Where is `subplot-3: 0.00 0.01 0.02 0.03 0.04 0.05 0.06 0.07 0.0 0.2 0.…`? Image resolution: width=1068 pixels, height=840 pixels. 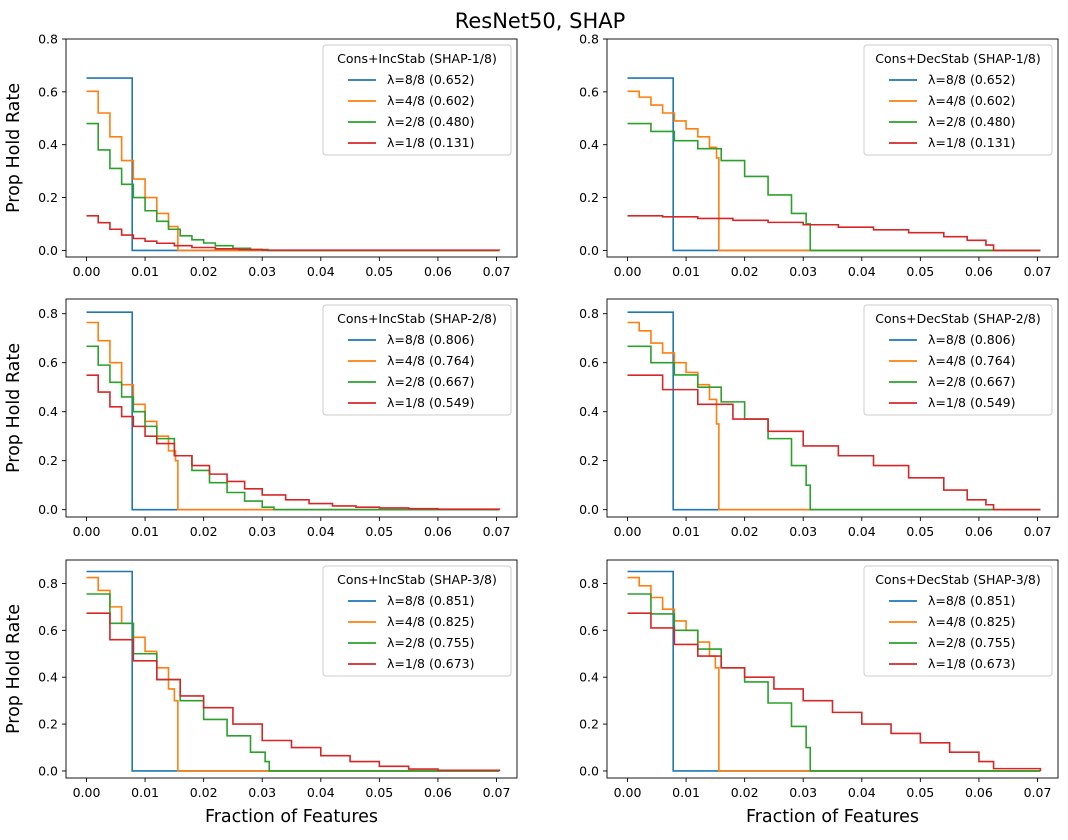 subplot-3: 0.00 0.01 0.02 0.03 0.04 0.05 0.06 0.07 0.0 0.2 0.… is located at coordinates (261, 418).